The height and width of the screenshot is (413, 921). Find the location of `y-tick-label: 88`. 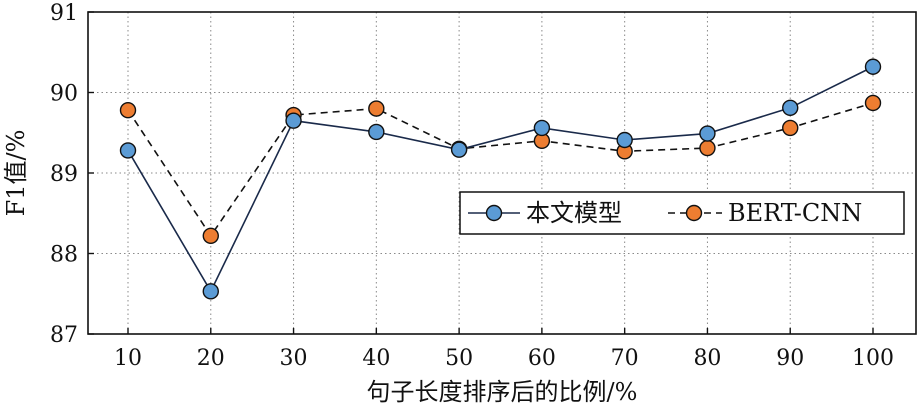

y-tick-label: 88 is located at coordinates (64, 255).